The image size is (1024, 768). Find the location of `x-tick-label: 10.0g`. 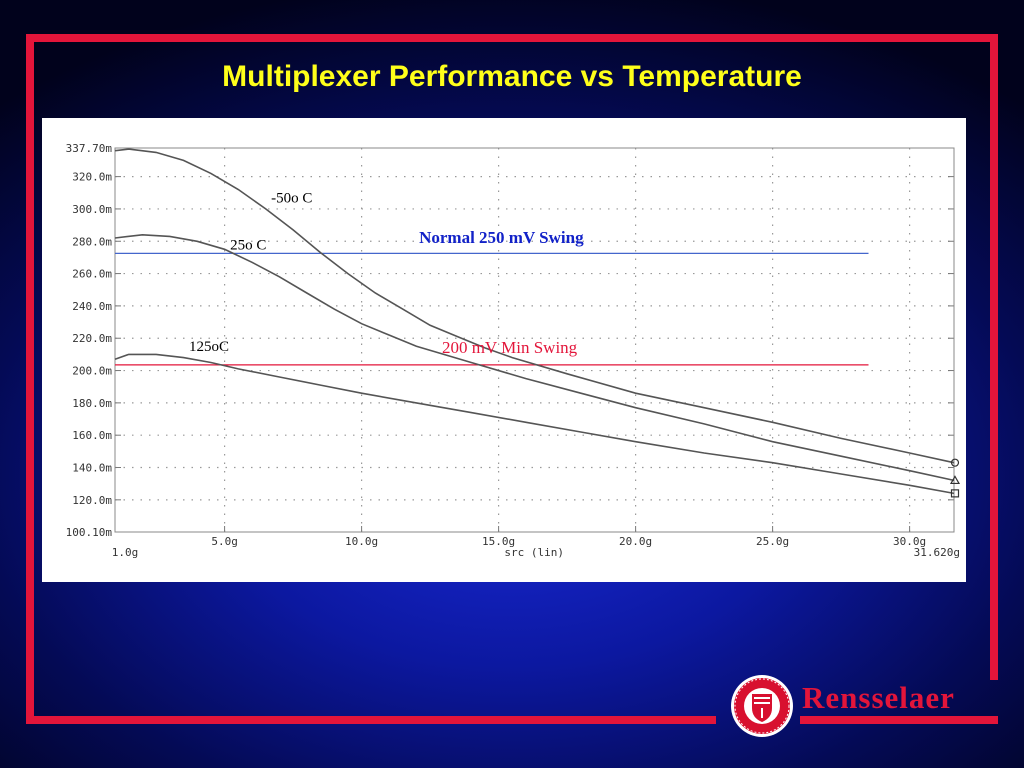

x-tick-label: 10.0g is located at coordinates (361, 541).